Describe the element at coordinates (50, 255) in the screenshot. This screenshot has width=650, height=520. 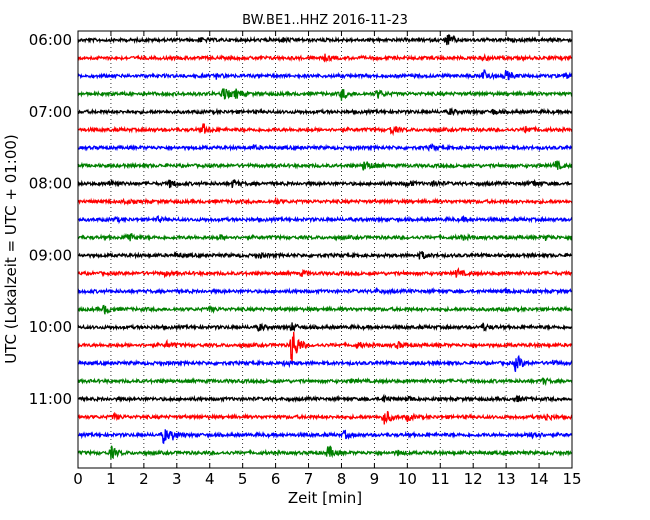
I see `y-tick-label: 09:00` at that location.